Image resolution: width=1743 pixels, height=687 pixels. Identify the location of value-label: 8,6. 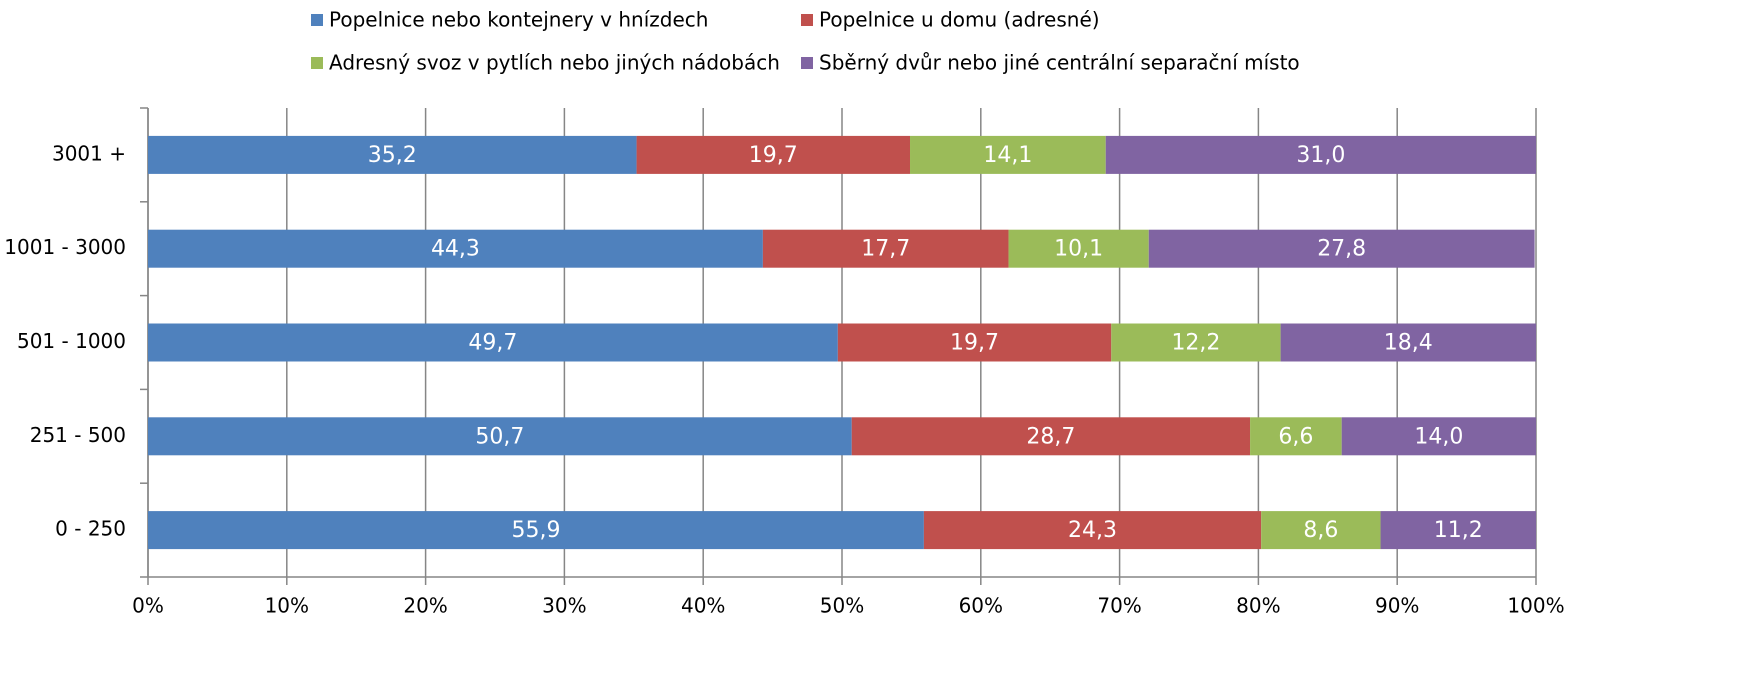
(1320, 530).